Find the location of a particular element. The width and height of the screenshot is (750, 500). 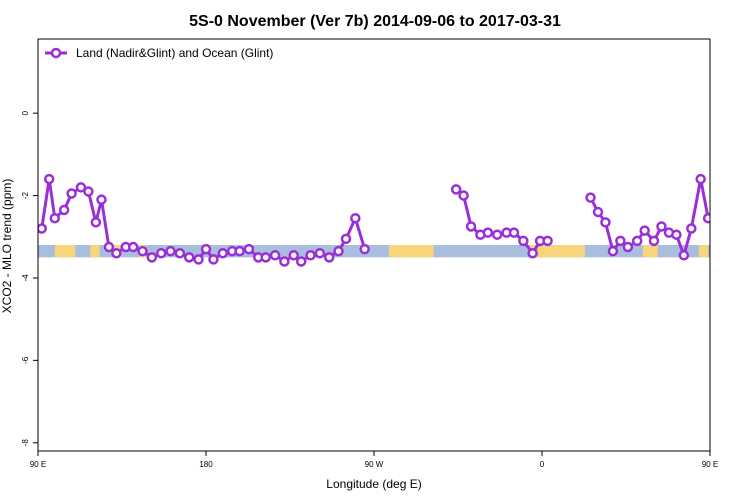

y-tick-label: -4 is located at coordinates (25, 278).